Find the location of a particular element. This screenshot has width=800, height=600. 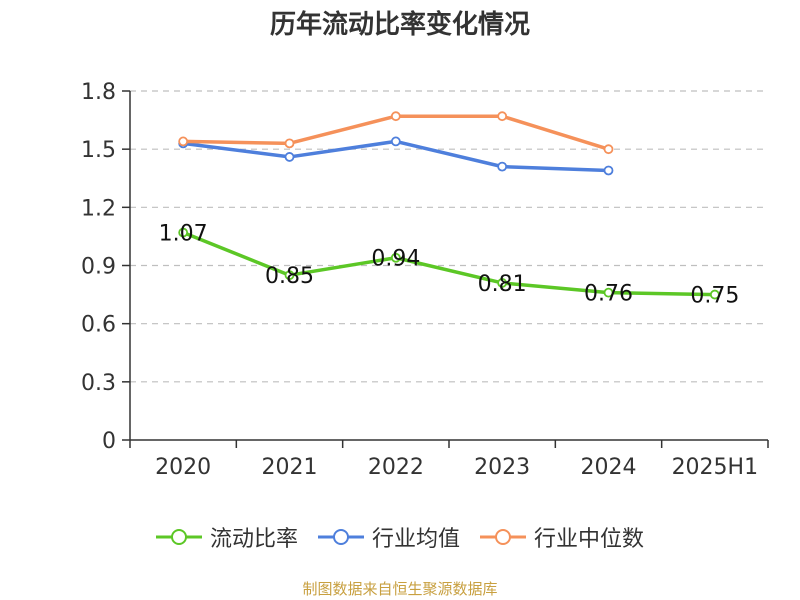

y-tick-label: 0.6 is located at coordinates (98, 325).